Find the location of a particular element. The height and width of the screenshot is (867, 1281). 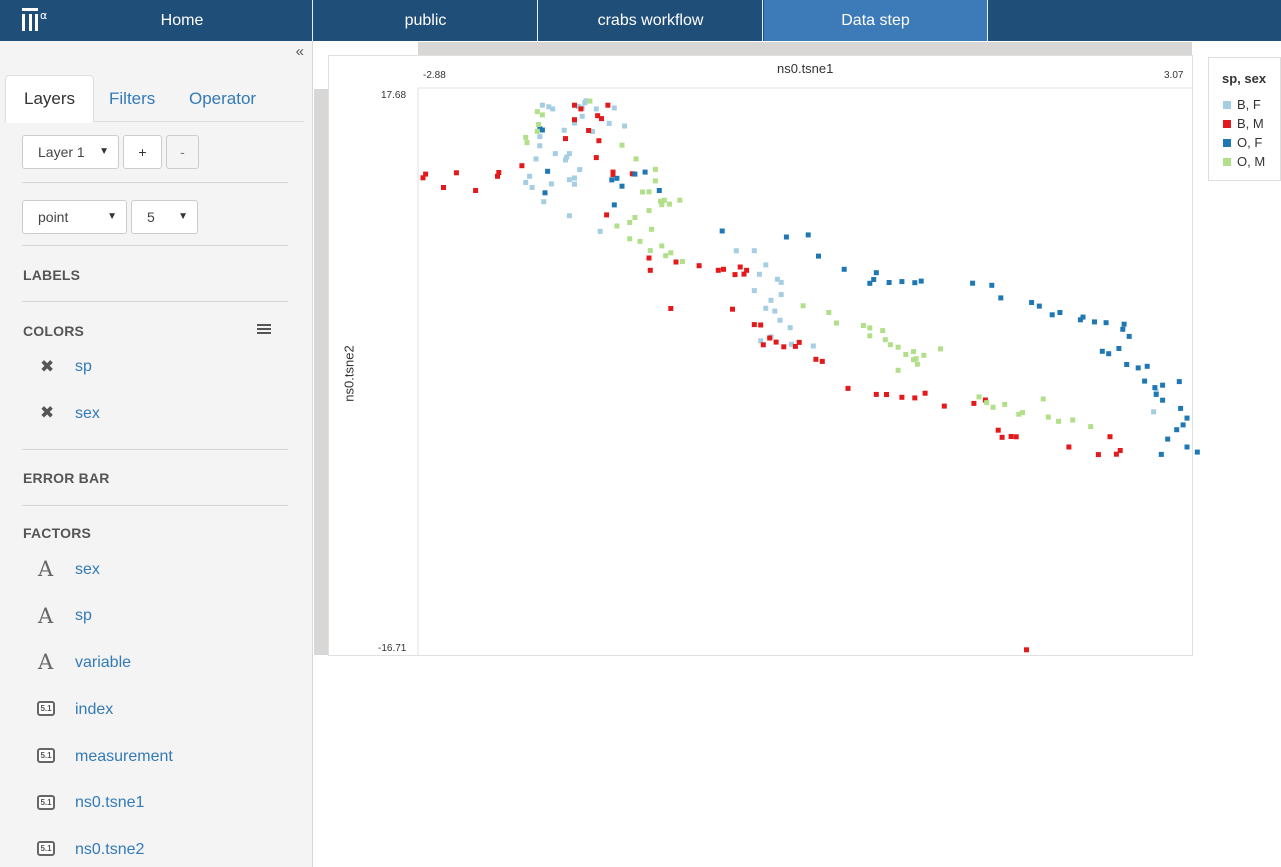

tab-data-step: Data step is located at coordinates (876, 20).